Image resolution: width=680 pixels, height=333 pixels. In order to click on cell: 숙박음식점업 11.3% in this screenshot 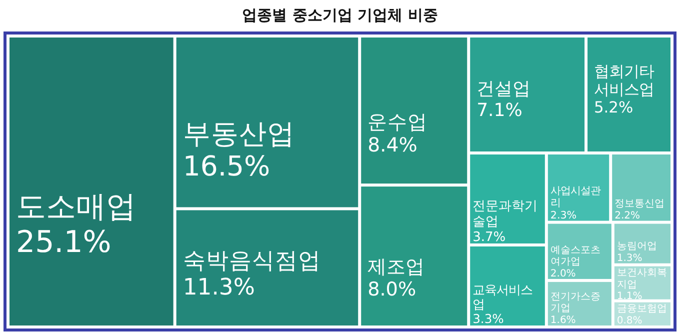, I will do `click(267, 268)`.